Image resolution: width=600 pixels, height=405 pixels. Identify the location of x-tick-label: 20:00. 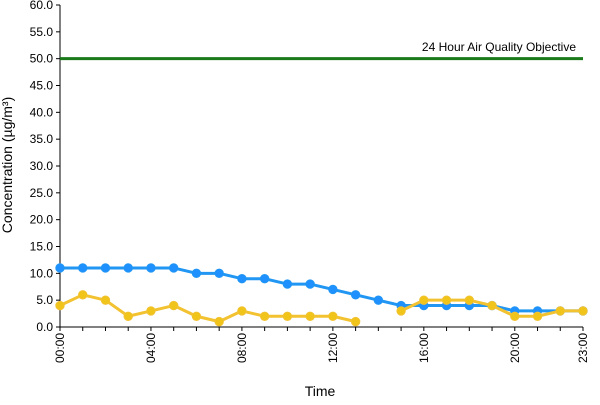
(515, 348).